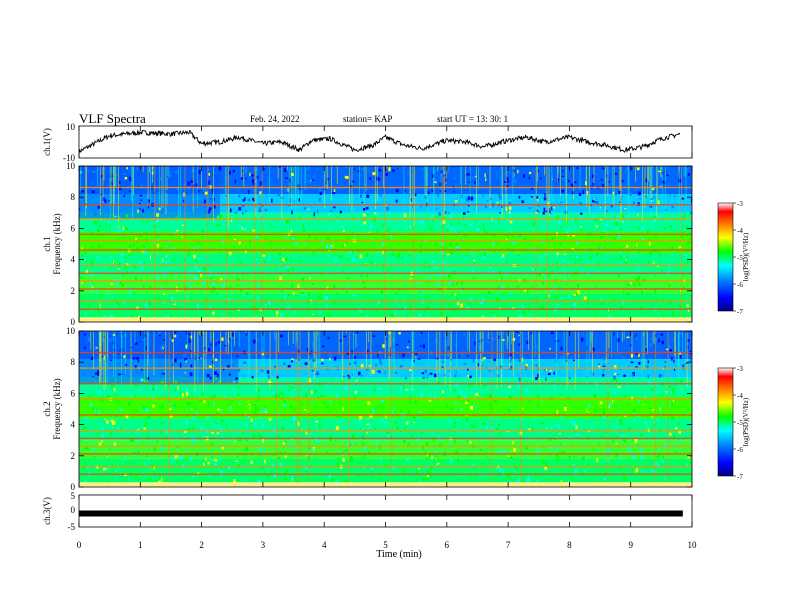 The width and height of the screenshot is (792, 612). What do you see at coordinates (746, 421) in the screenshot?
I see `ch2-colorbar-label: log(PSD)(V²/Hz)` at bounding box center [746, 421].